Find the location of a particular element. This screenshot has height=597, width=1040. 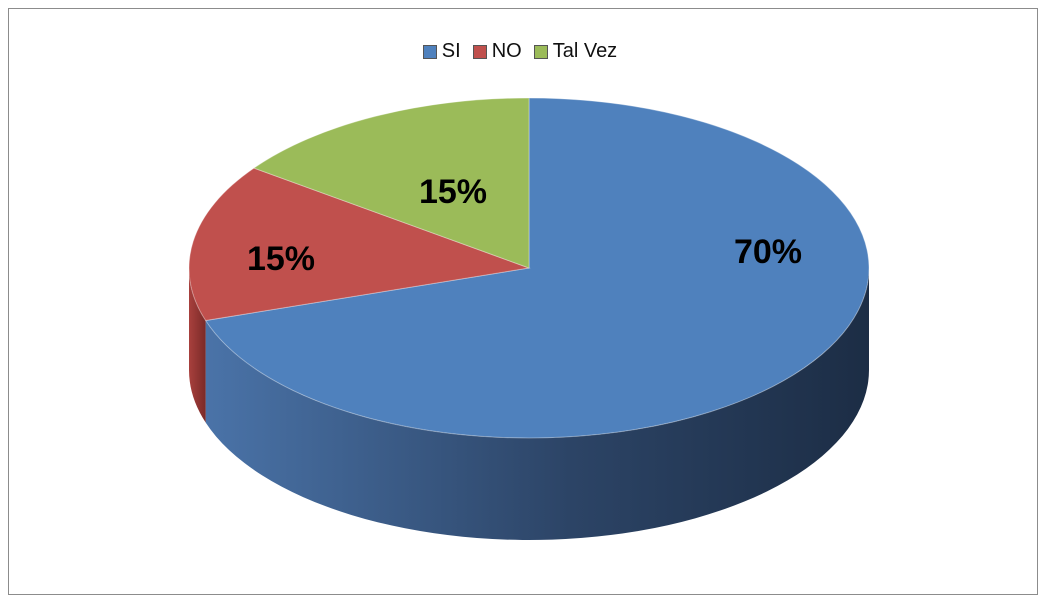

legend-swatch-no is located at coordinates (479, 51).